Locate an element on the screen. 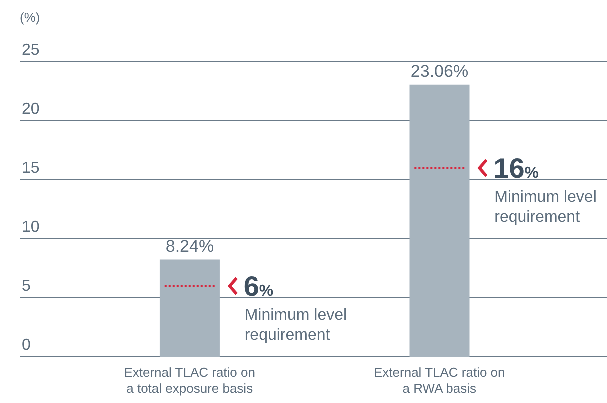  x-tick-label: External TLAC ratio on a RWA basis is located at coordinates (440, 380).